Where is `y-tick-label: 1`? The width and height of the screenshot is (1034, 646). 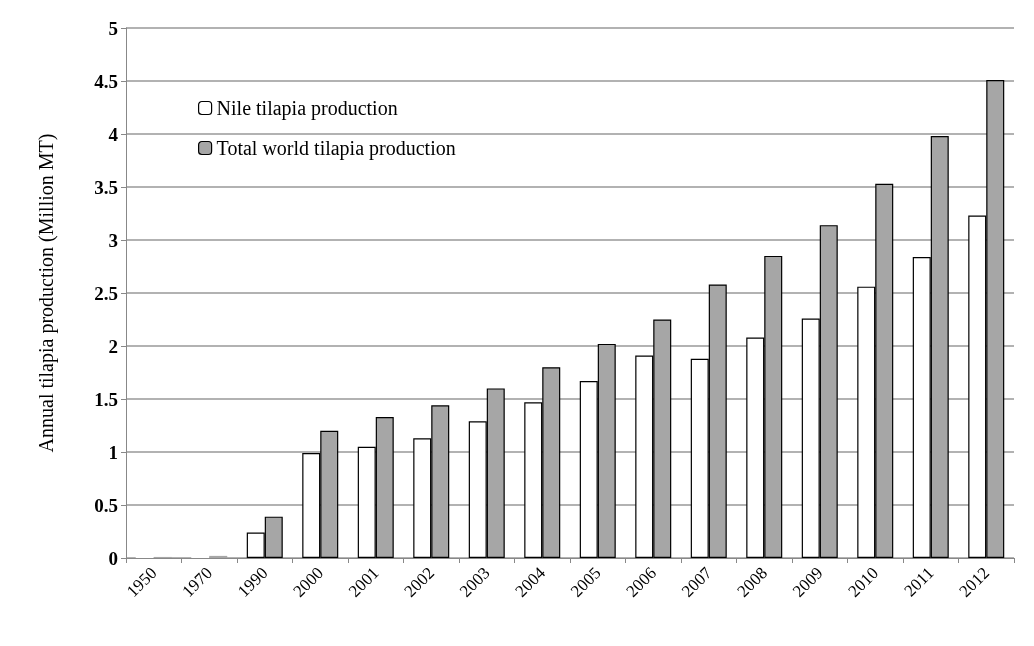
y-tick-label: 1 is located at coordinates (113, 452).